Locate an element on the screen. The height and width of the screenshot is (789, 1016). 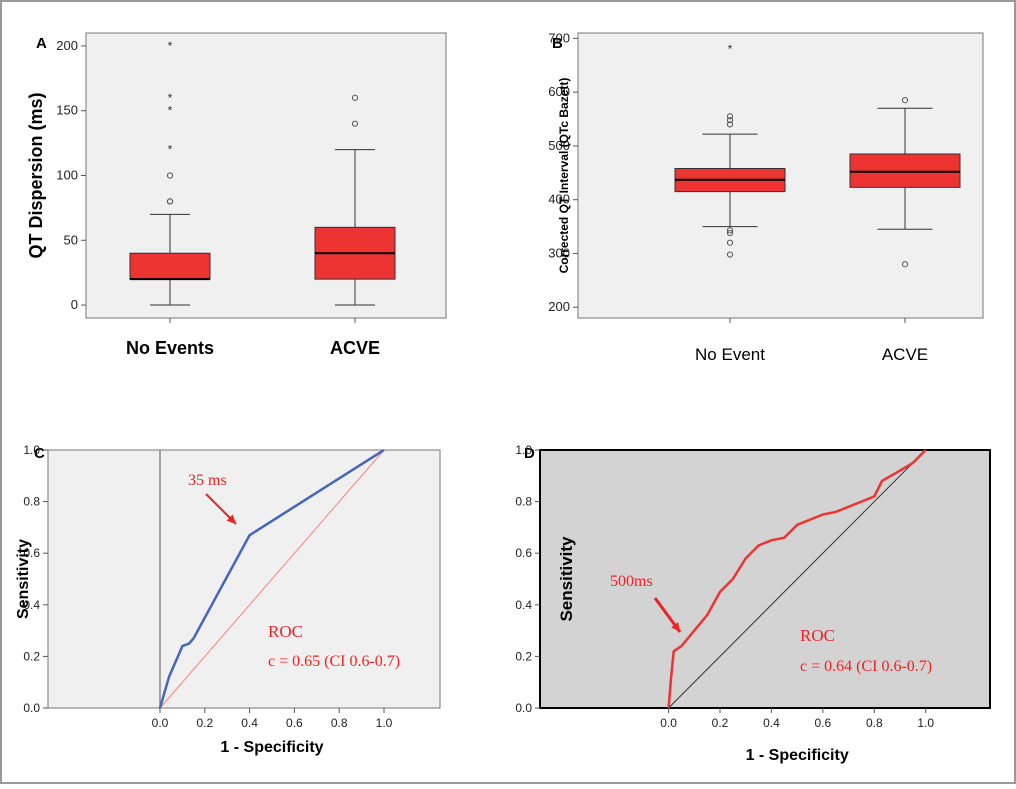
panel-letter: A is located at coordinates (41, 43).